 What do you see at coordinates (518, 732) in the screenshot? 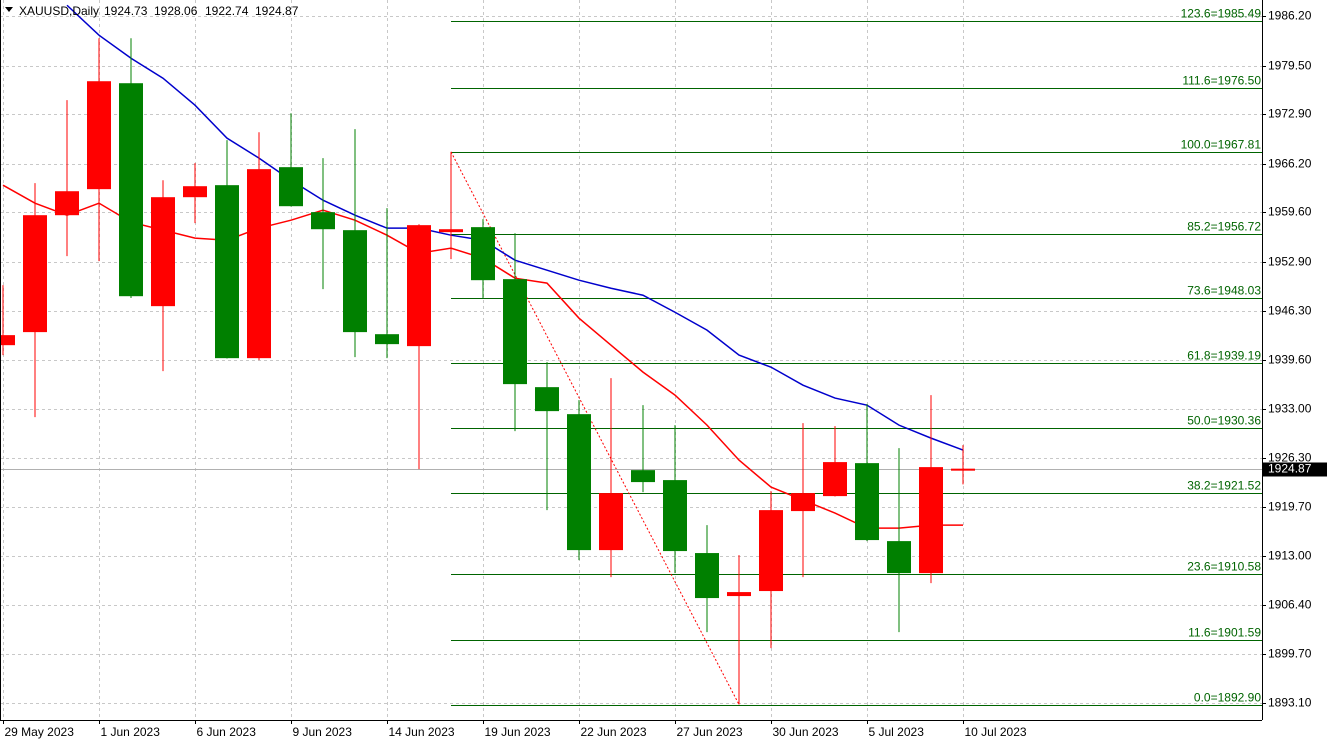
I see `x-tick-label: 19 Jun 2023` at bounding box center [518, 732].